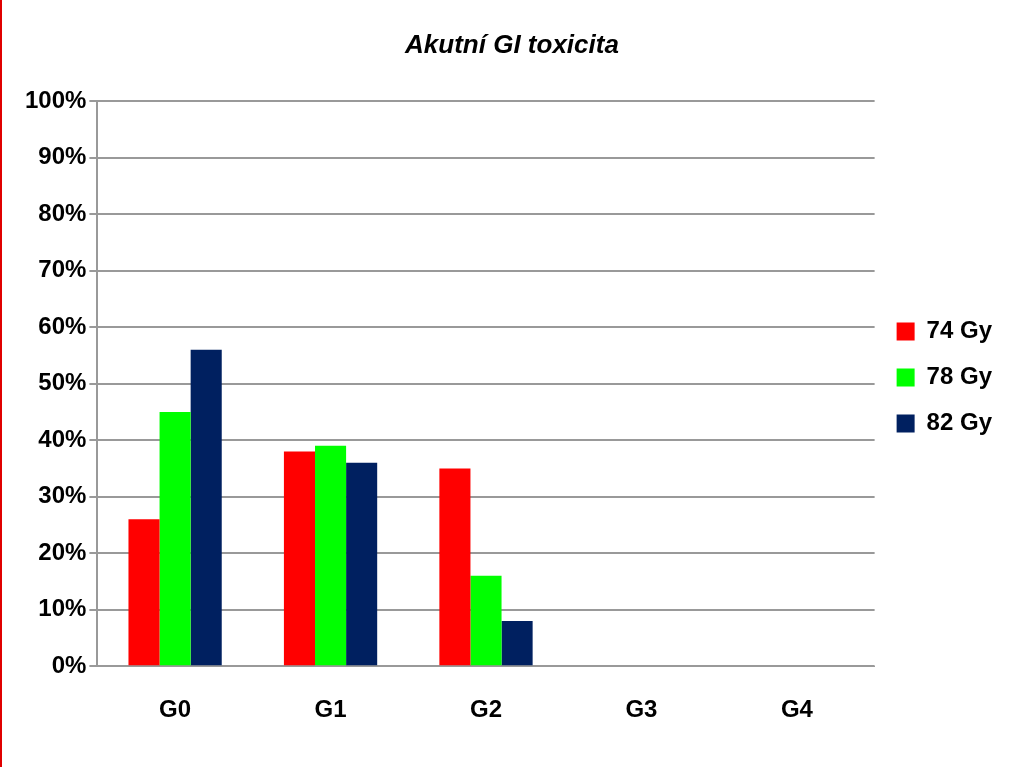 The height and width of the screenshot is (767, 1019). What do you see at coordinates (959, 422) in the screenshot?
I see `legend-label: 82 Gy` at bounding box center [959, 422].